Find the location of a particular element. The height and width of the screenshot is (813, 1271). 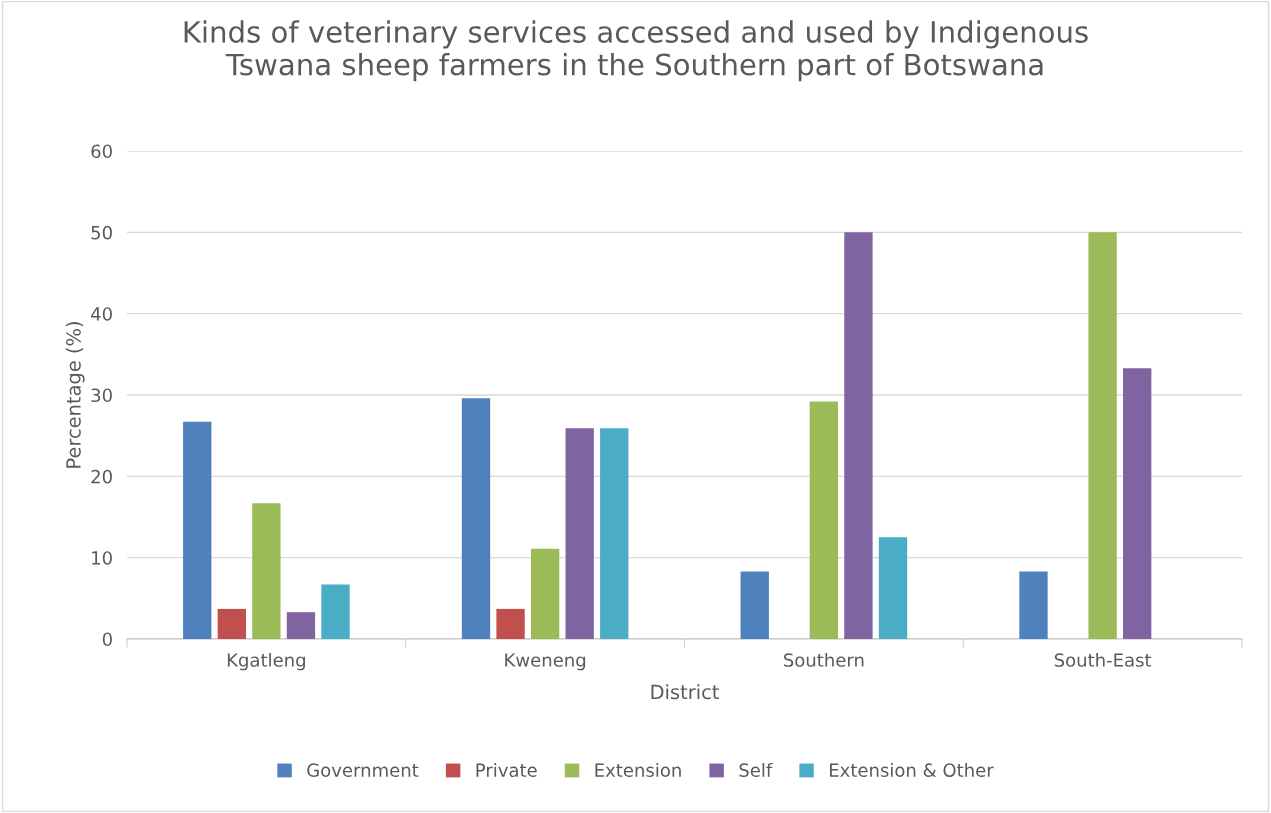

legend-label: Extension & Other is located at coordinates (912, 770).